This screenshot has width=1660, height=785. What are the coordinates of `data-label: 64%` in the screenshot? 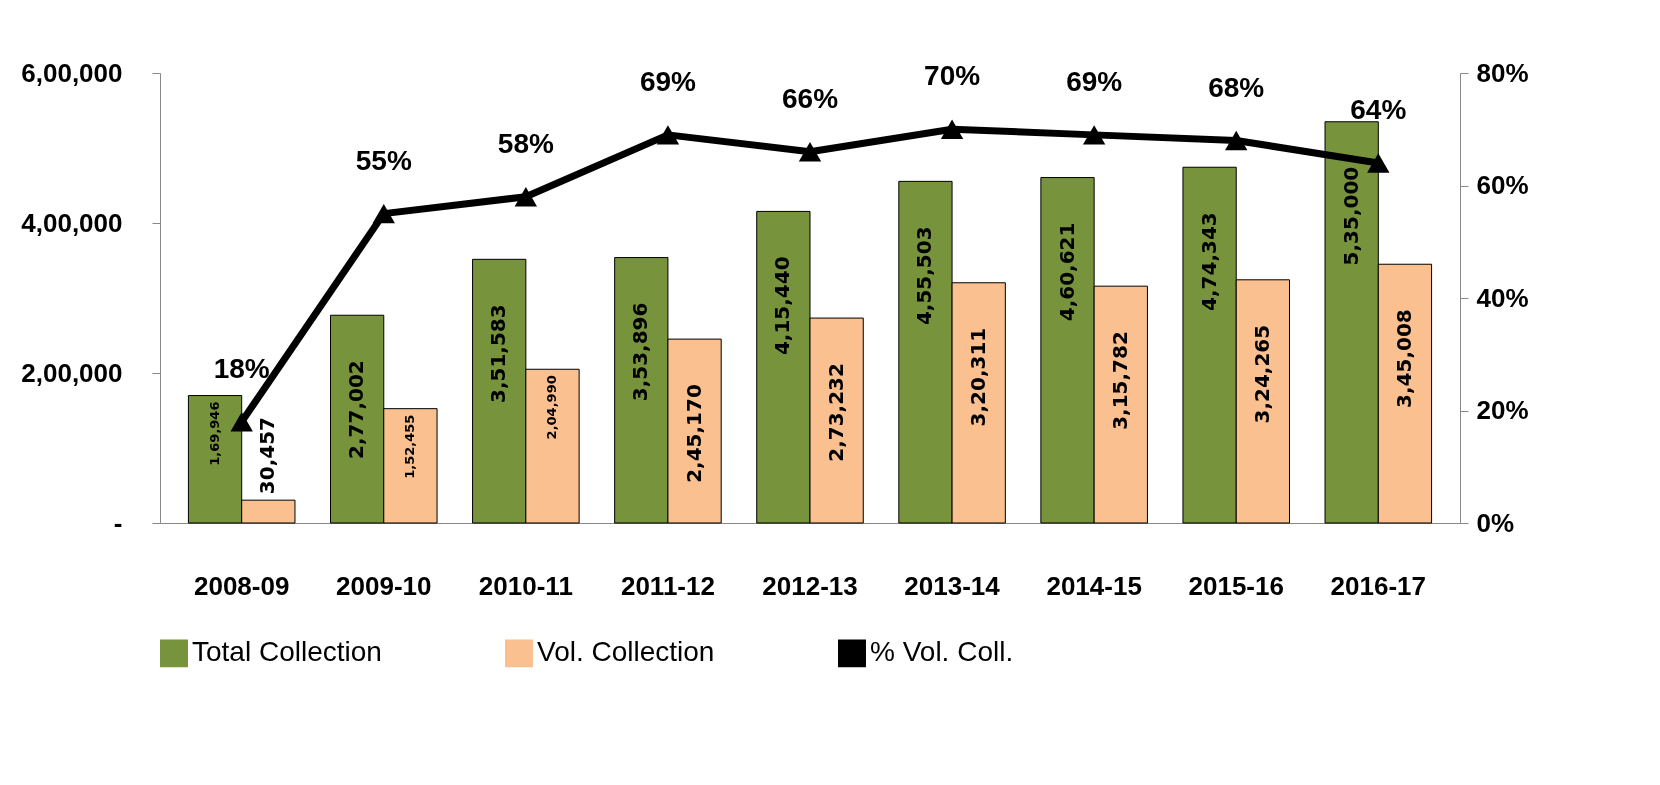 It's located at (1378, 109).